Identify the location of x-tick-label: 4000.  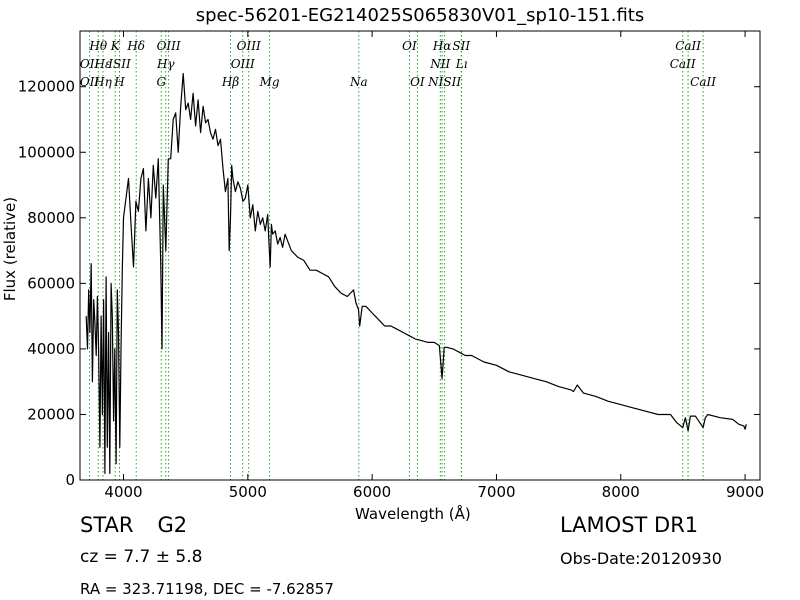
(123, 492).